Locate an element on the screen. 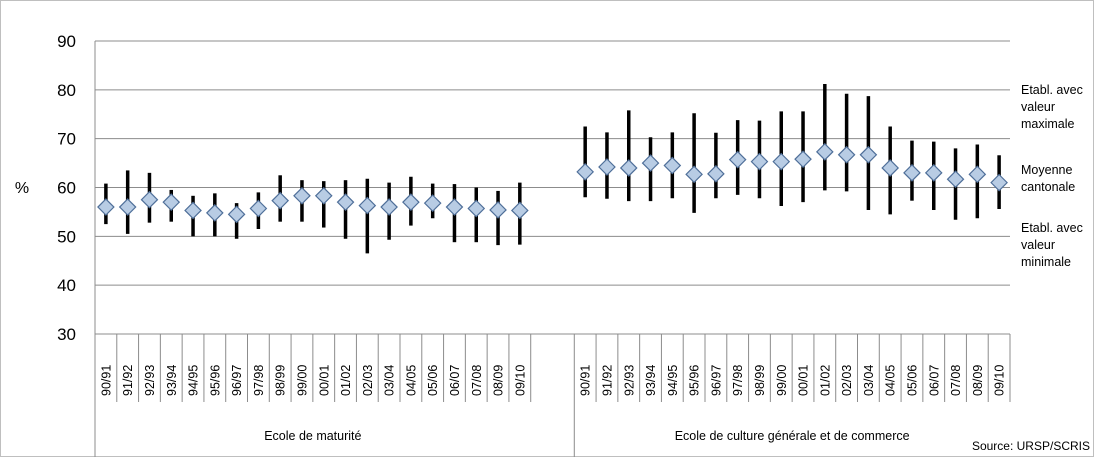  min-note: Etabl. avec valeur minimale is located at coordinates (1052, 245).